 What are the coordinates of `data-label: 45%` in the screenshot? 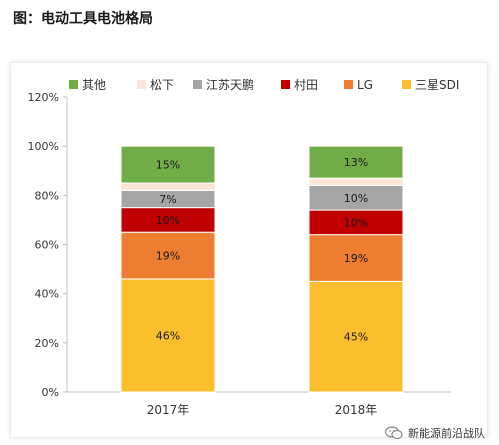 It's located at (356, 337).